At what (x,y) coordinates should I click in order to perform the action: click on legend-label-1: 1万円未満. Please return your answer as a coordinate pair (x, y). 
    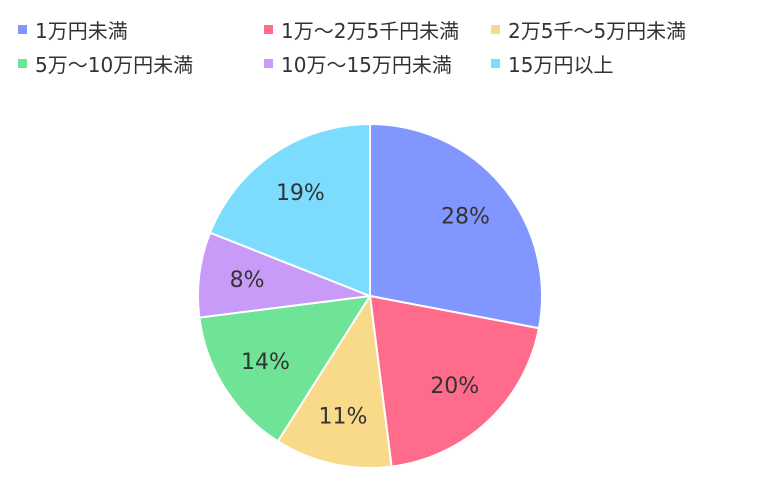
    Looking at the image, I should click on (81, 30).